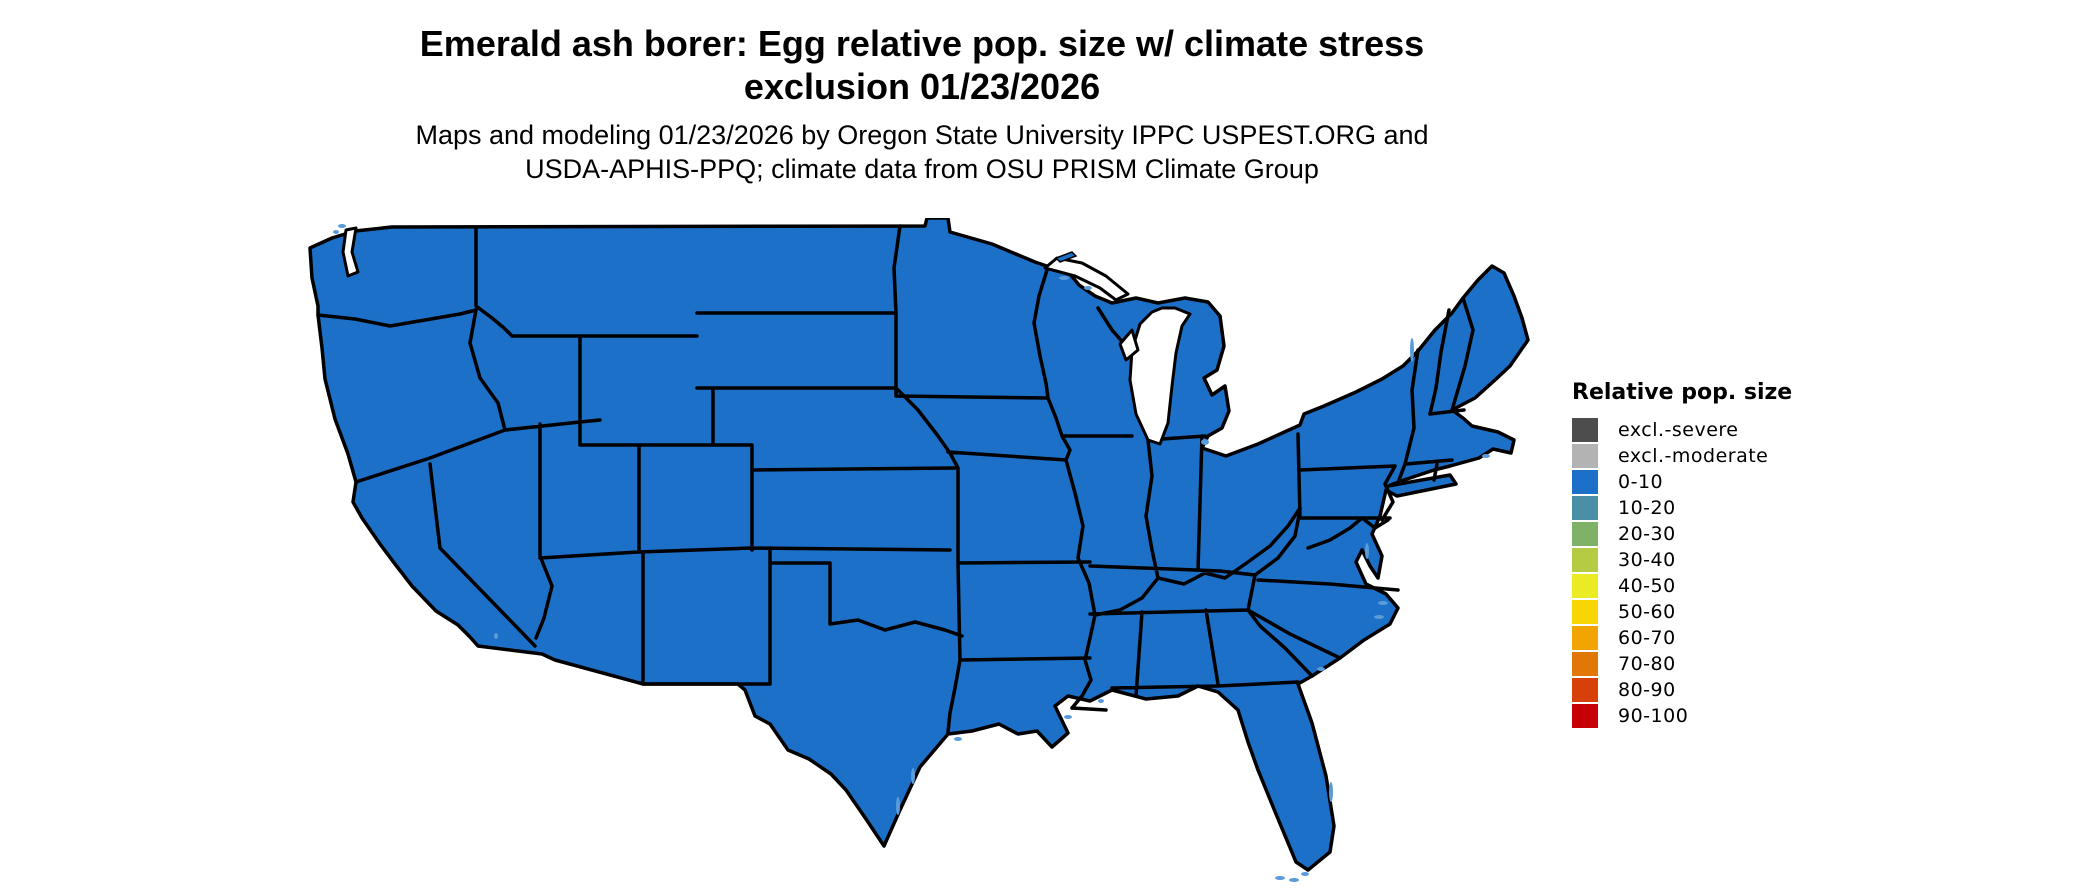 This screenshot has height=892, width=2100. Describe the element at coordinates (1129, 345) in the screenshot. I see `green-bay` at that location.